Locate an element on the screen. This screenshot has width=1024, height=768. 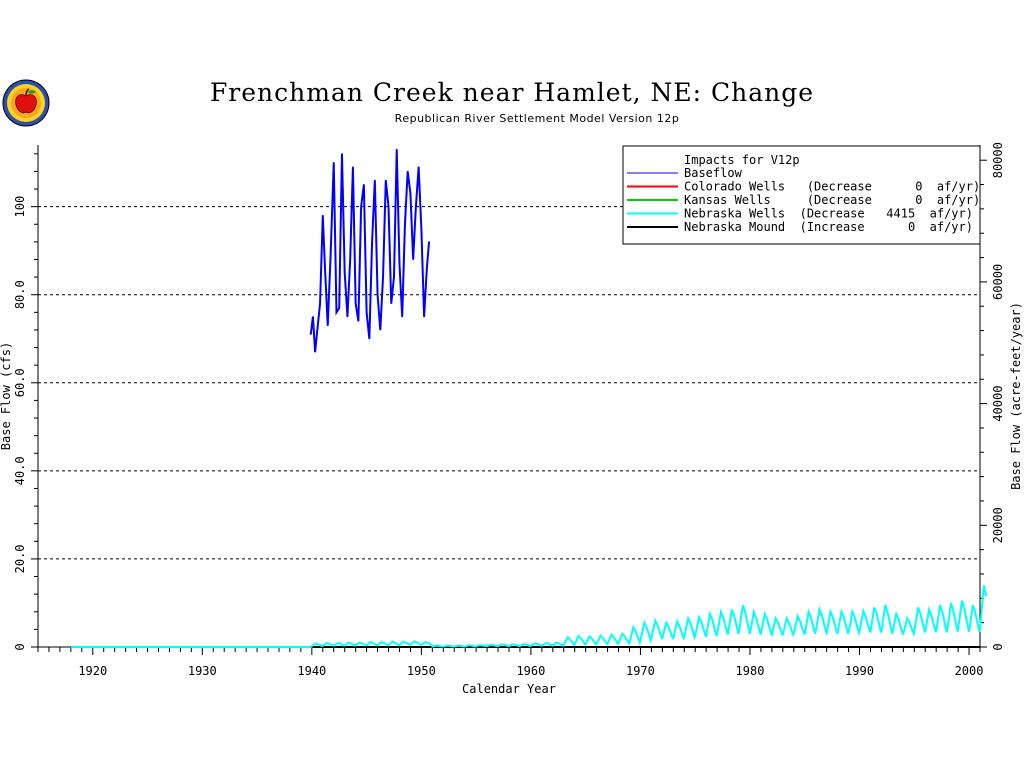
y2-axis-label: Base Flow (acre-feet/year) is located at coordinates (1016, 396).